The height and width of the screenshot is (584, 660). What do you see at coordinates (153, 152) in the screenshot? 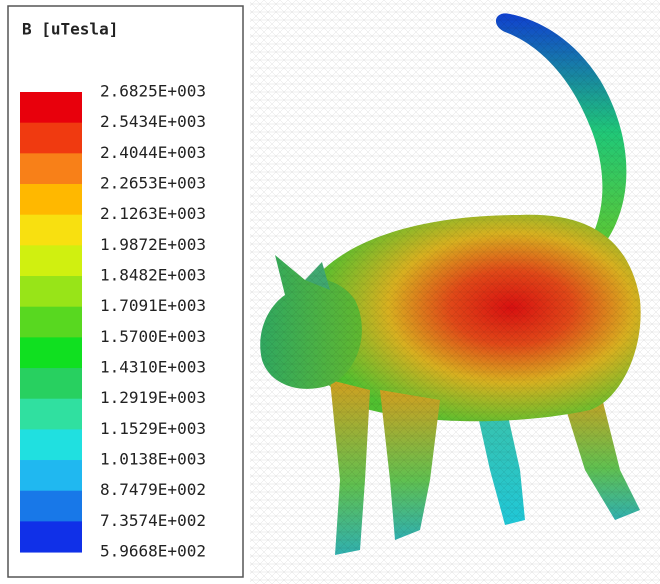
I see `legend-label: 2.4044E+003` at bounding box center [153, 152].